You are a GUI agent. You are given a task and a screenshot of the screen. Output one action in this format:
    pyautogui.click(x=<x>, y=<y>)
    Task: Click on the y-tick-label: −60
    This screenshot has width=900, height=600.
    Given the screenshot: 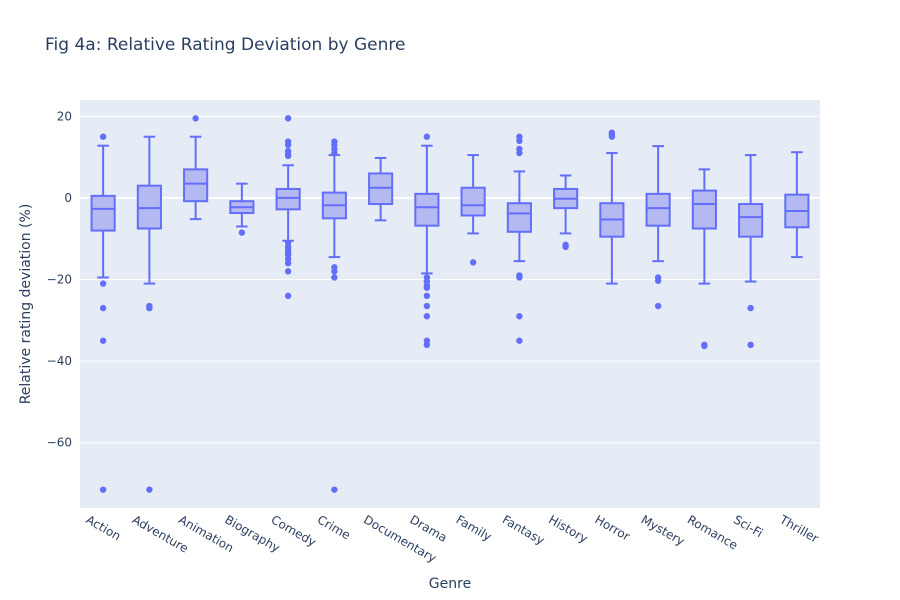 What is the action you would take?
    pyautogui.click(x=59, y=443)
    